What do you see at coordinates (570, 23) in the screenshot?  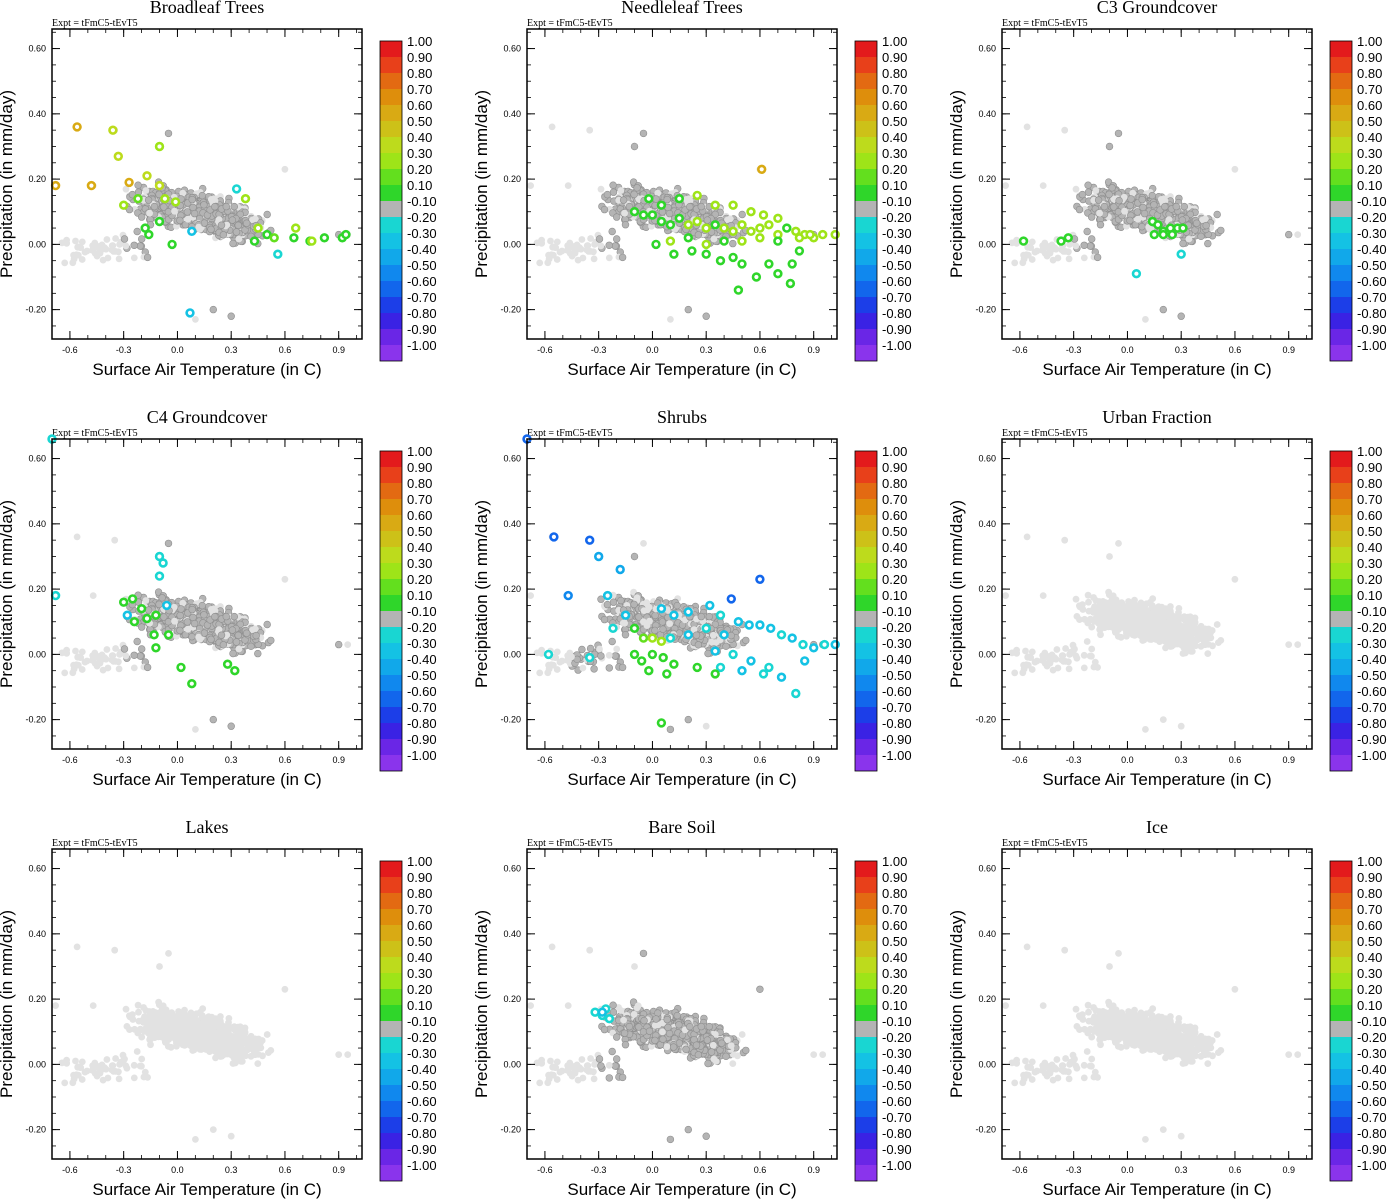 I see `expt-label: Expt = tFmC5-tEvT5` at bounding box center [570, 23].